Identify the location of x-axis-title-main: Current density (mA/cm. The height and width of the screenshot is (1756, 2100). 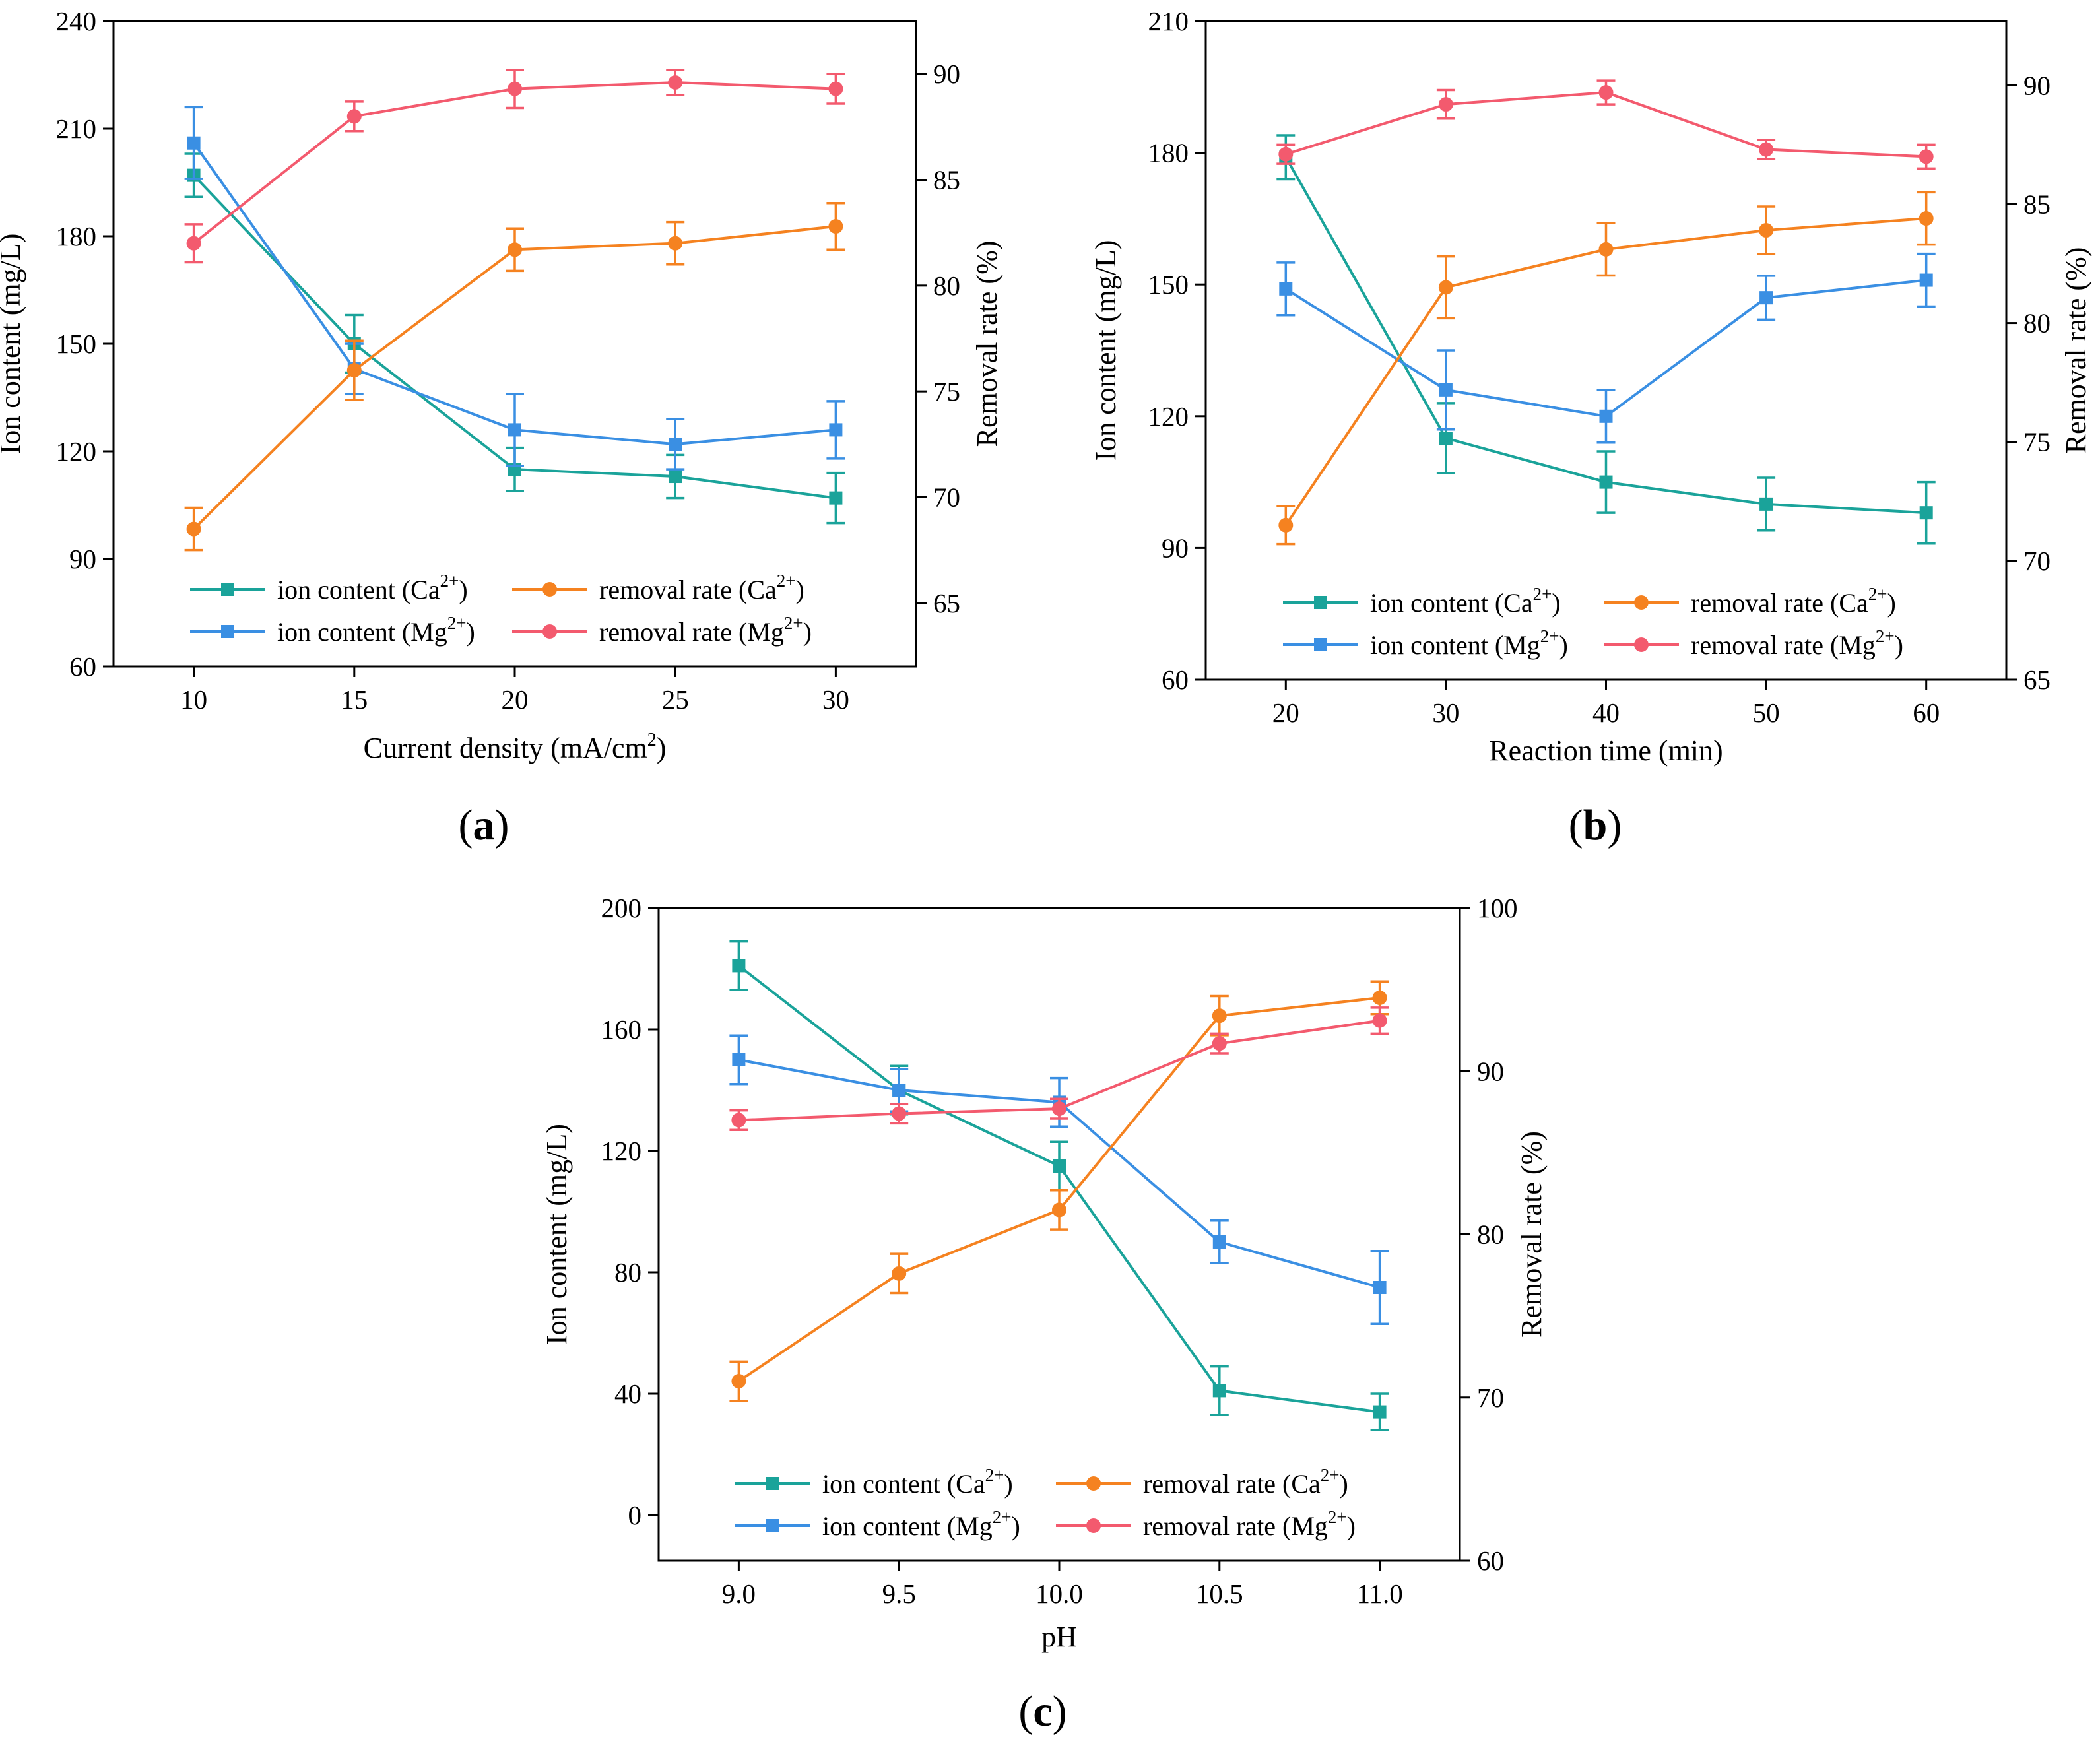
(505, 748).